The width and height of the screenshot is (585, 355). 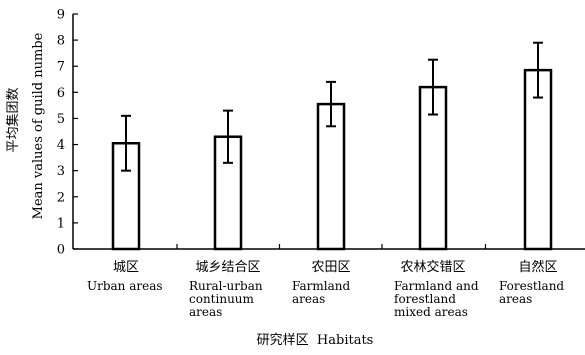 I want to click on y-tick-label: 1, so click(x=61, y=223).